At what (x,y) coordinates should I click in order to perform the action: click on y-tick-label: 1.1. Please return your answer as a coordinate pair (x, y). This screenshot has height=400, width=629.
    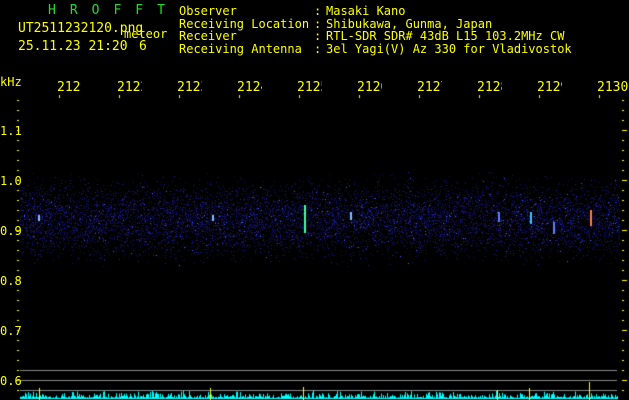
    Looking at the image, I should click on (11, 131).